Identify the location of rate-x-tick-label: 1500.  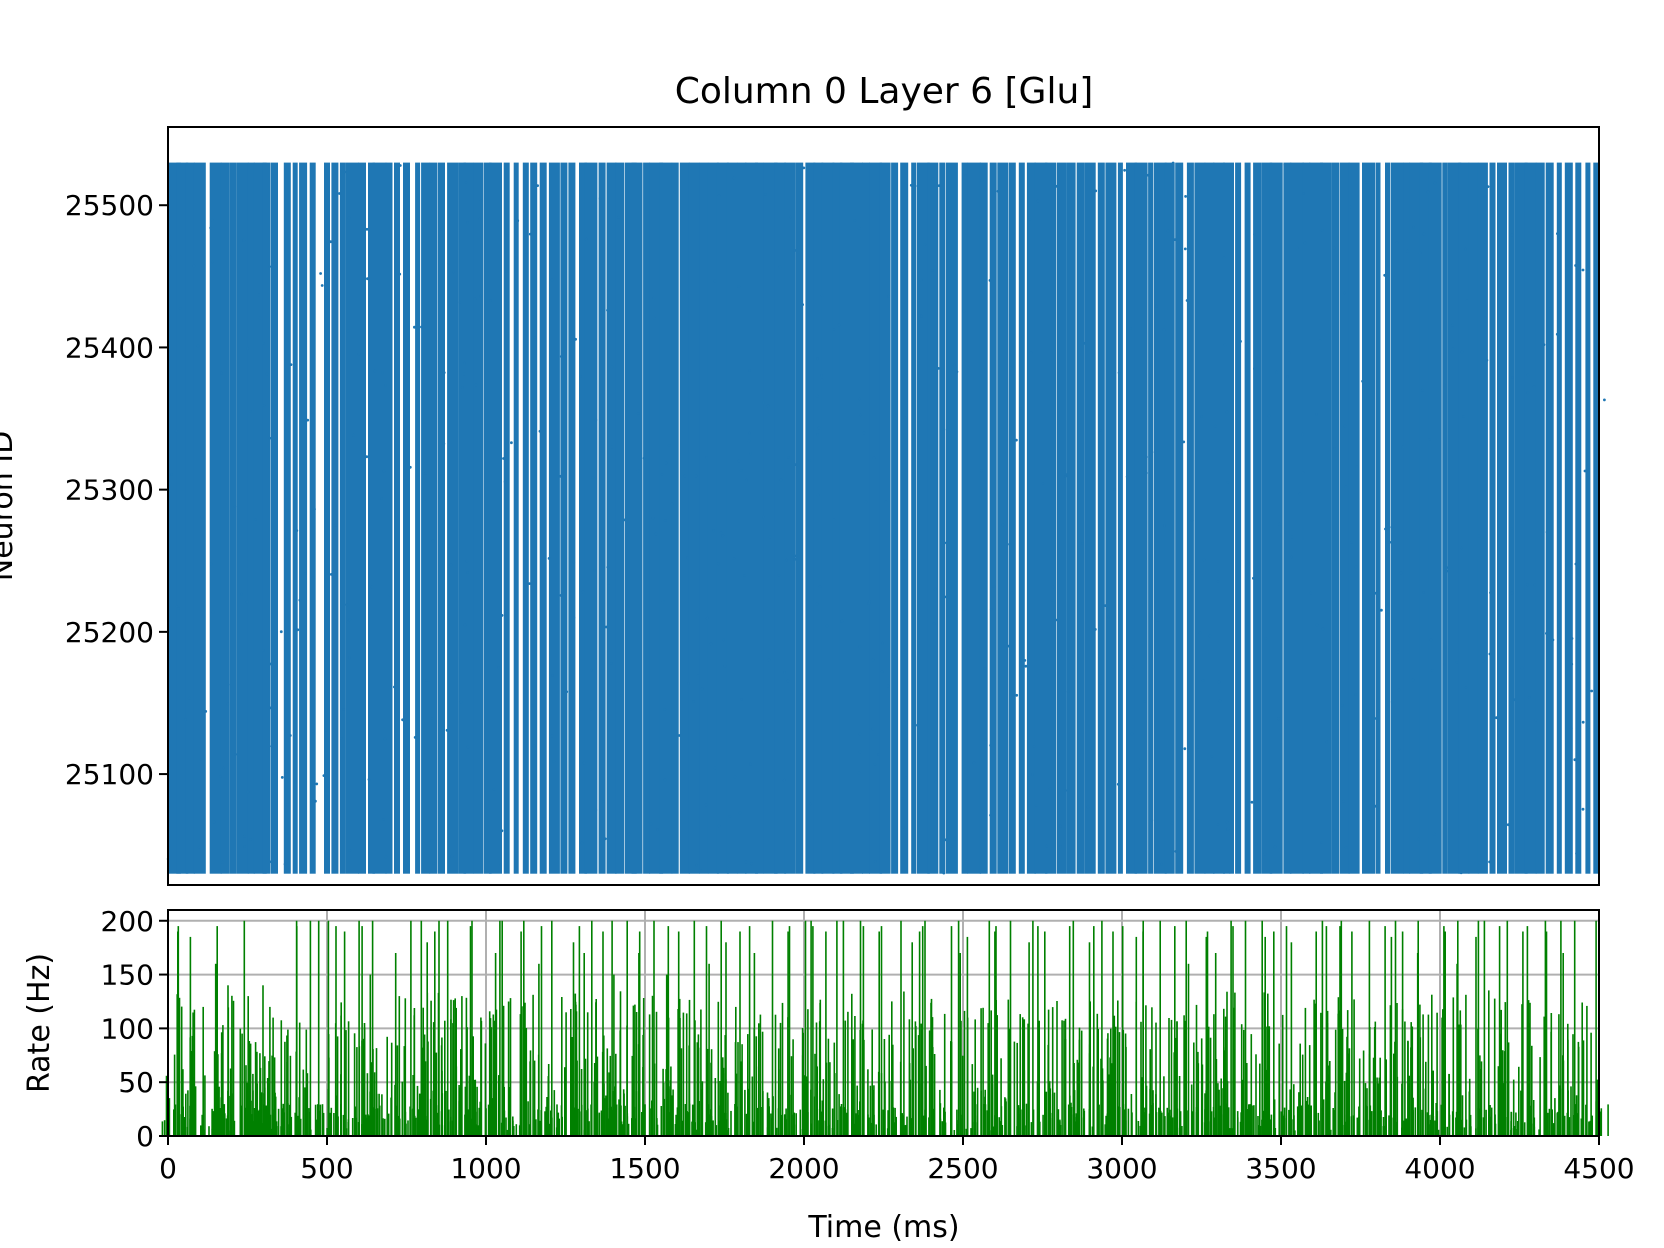
(644, 1168).